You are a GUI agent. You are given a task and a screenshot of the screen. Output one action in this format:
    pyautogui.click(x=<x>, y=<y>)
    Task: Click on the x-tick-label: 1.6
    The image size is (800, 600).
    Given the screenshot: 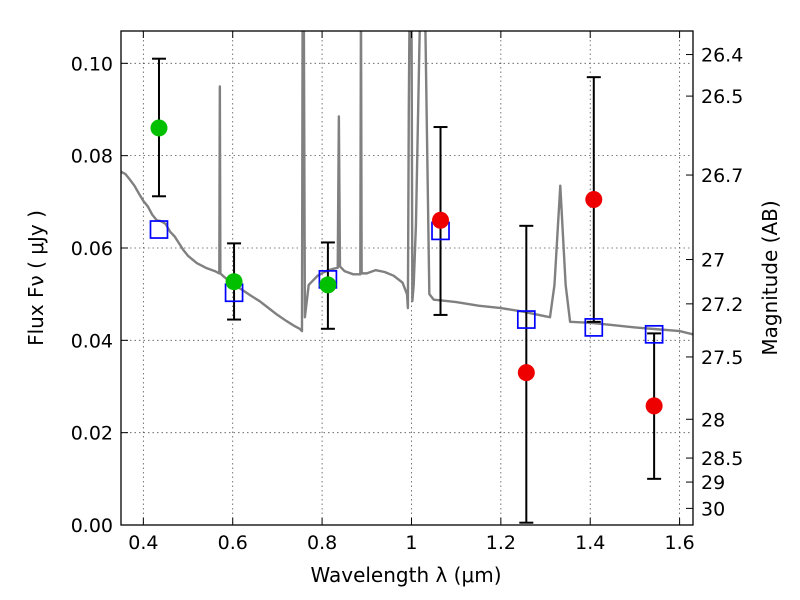 What is the action you would take?
    pyautogui.click(x=679, y=543)
    